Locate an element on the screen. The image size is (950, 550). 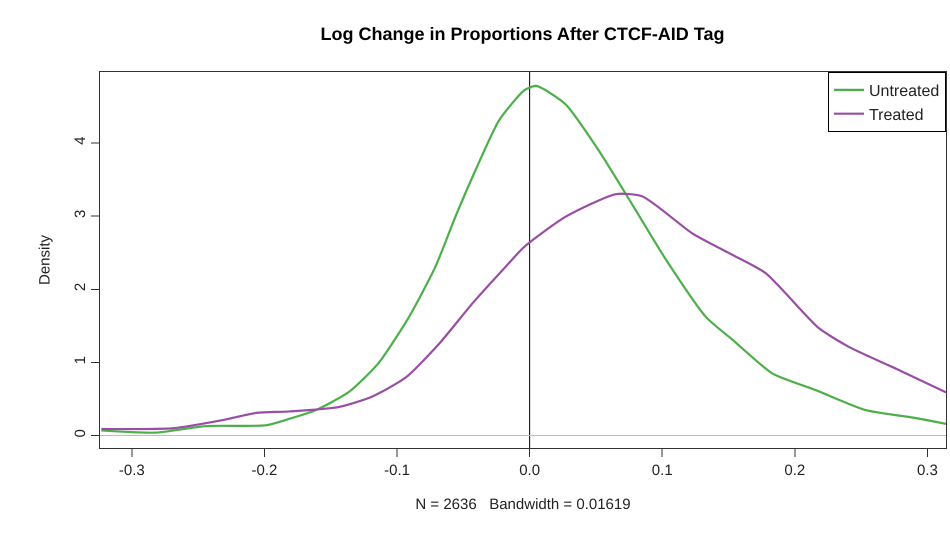
x-tick-label: 0.1 is located at coordinates (662, 470).